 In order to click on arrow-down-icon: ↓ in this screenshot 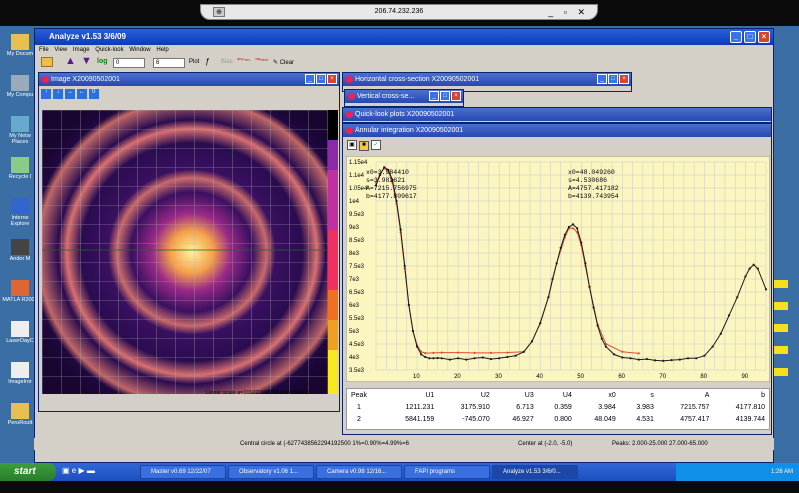, I will do `click(57, 94)`.